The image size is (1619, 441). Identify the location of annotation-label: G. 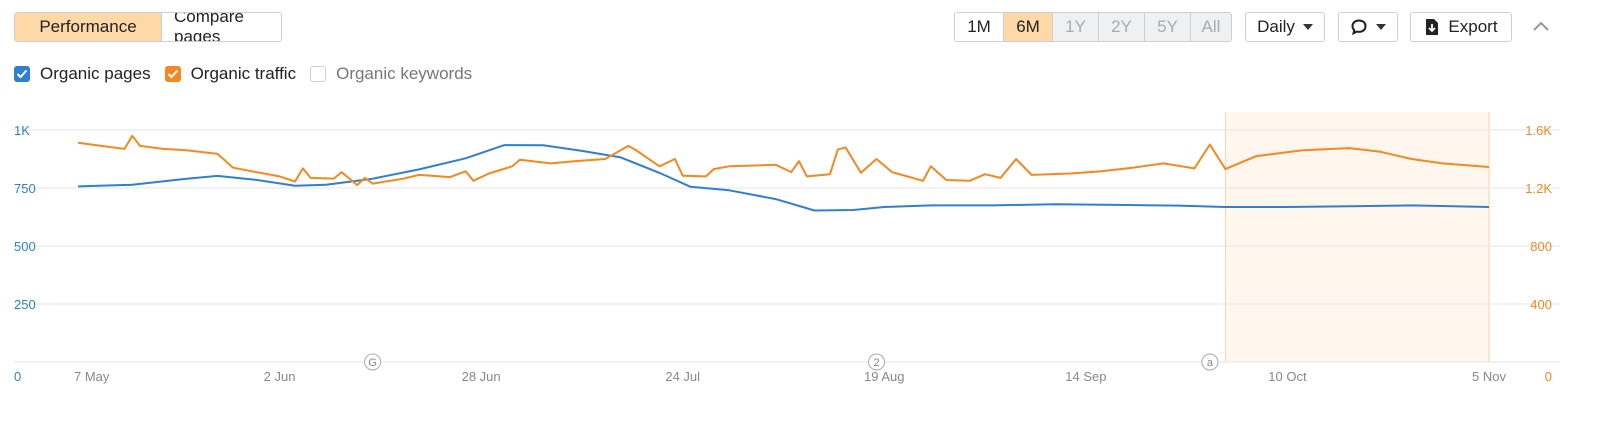
(372, 363).